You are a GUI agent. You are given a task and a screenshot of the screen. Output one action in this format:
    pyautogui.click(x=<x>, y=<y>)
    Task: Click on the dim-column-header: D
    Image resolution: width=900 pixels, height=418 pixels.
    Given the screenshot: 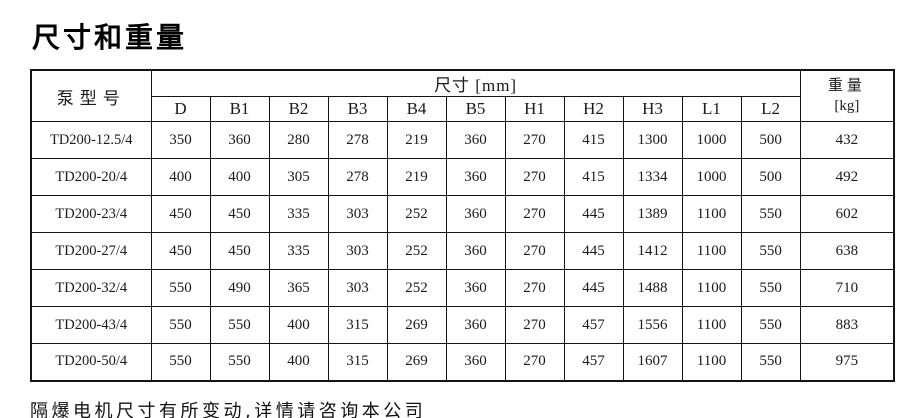 What is the action you would take?
    pyautogui.click(x=180, y=109)
    